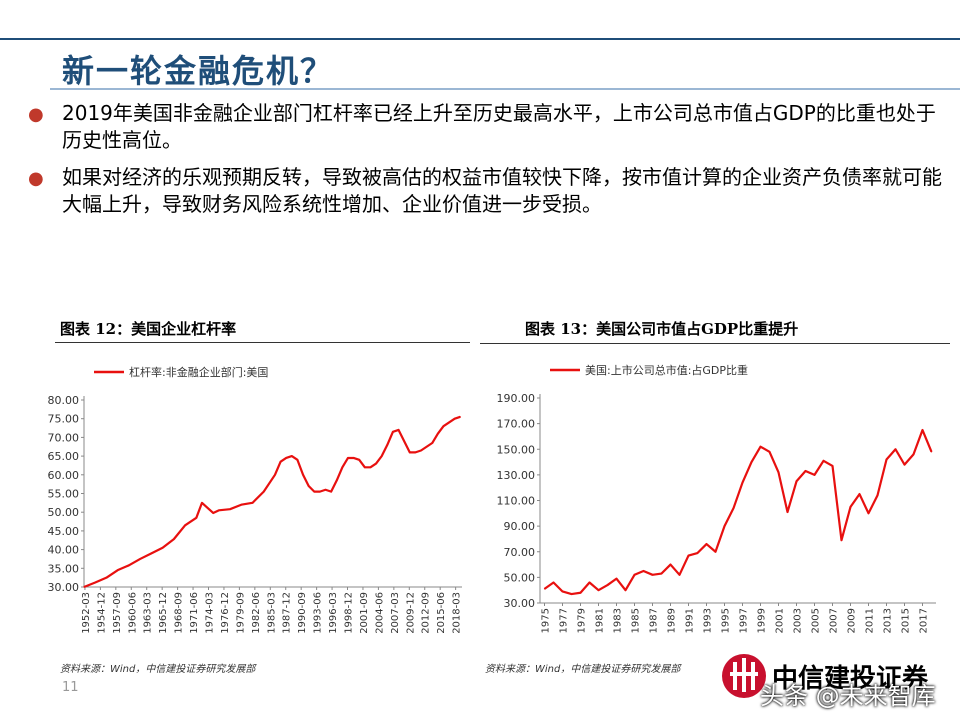 This screenshot has width=960, height=720. What do you see at coordinates (262, 342) in the screenshot?
I see `left-caption-rule` at bounding box center [262, 342].